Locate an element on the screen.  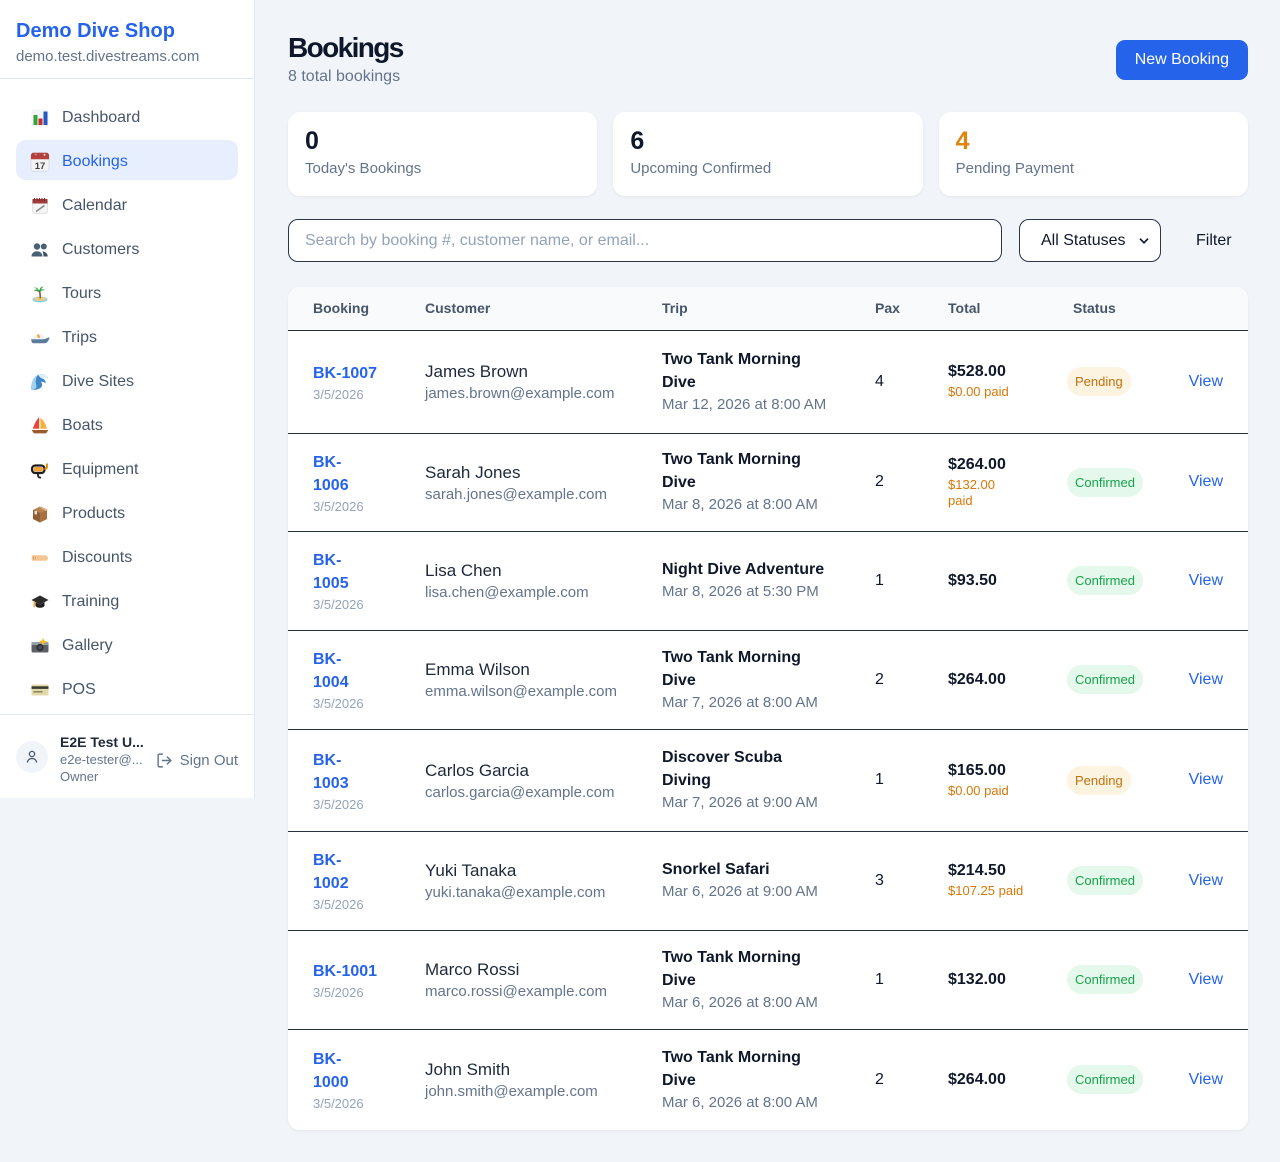
svg-text: 17 is located at coordinates (40, 166).